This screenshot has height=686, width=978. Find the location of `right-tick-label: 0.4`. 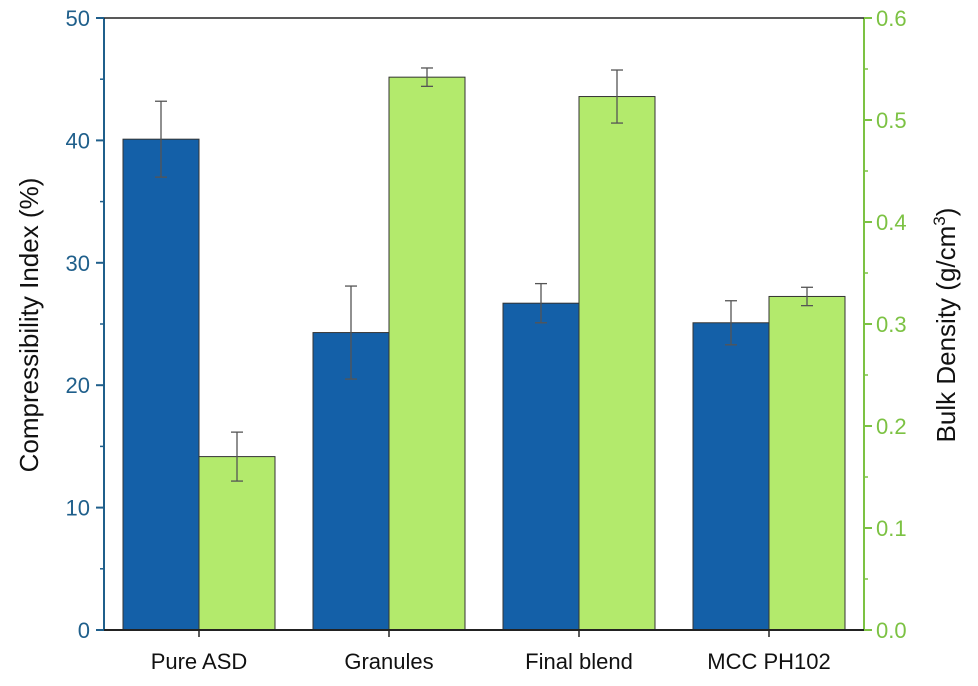

right-tick-label: 0.4 is located at coordinates (891, 222).